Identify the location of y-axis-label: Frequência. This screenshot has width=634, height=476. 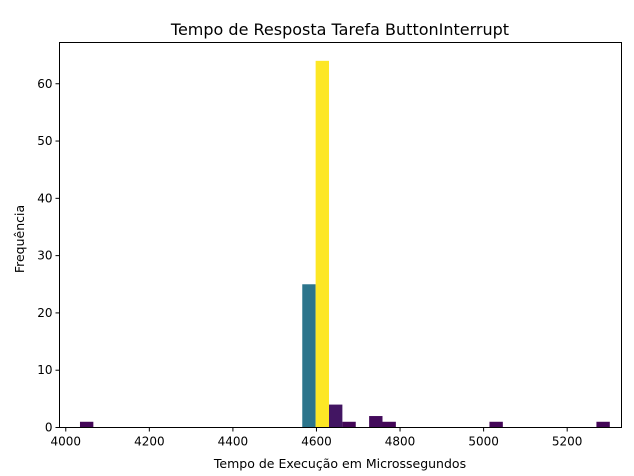
(19, 239).